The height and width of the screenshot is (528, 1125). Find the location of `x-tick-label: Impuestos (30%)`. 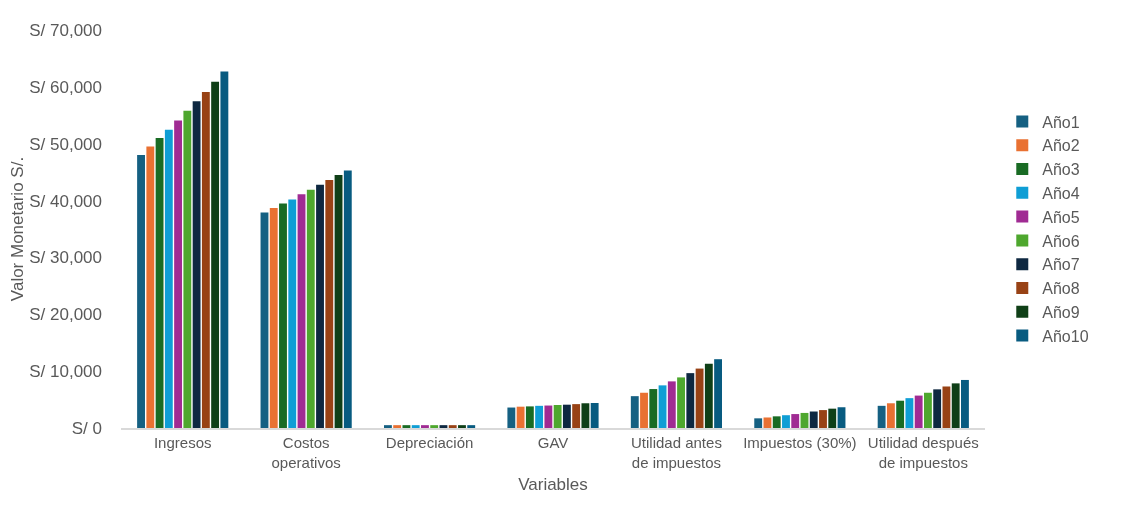

x-tick-label: Impuestos (30%) is located at coordinates (800, 442).